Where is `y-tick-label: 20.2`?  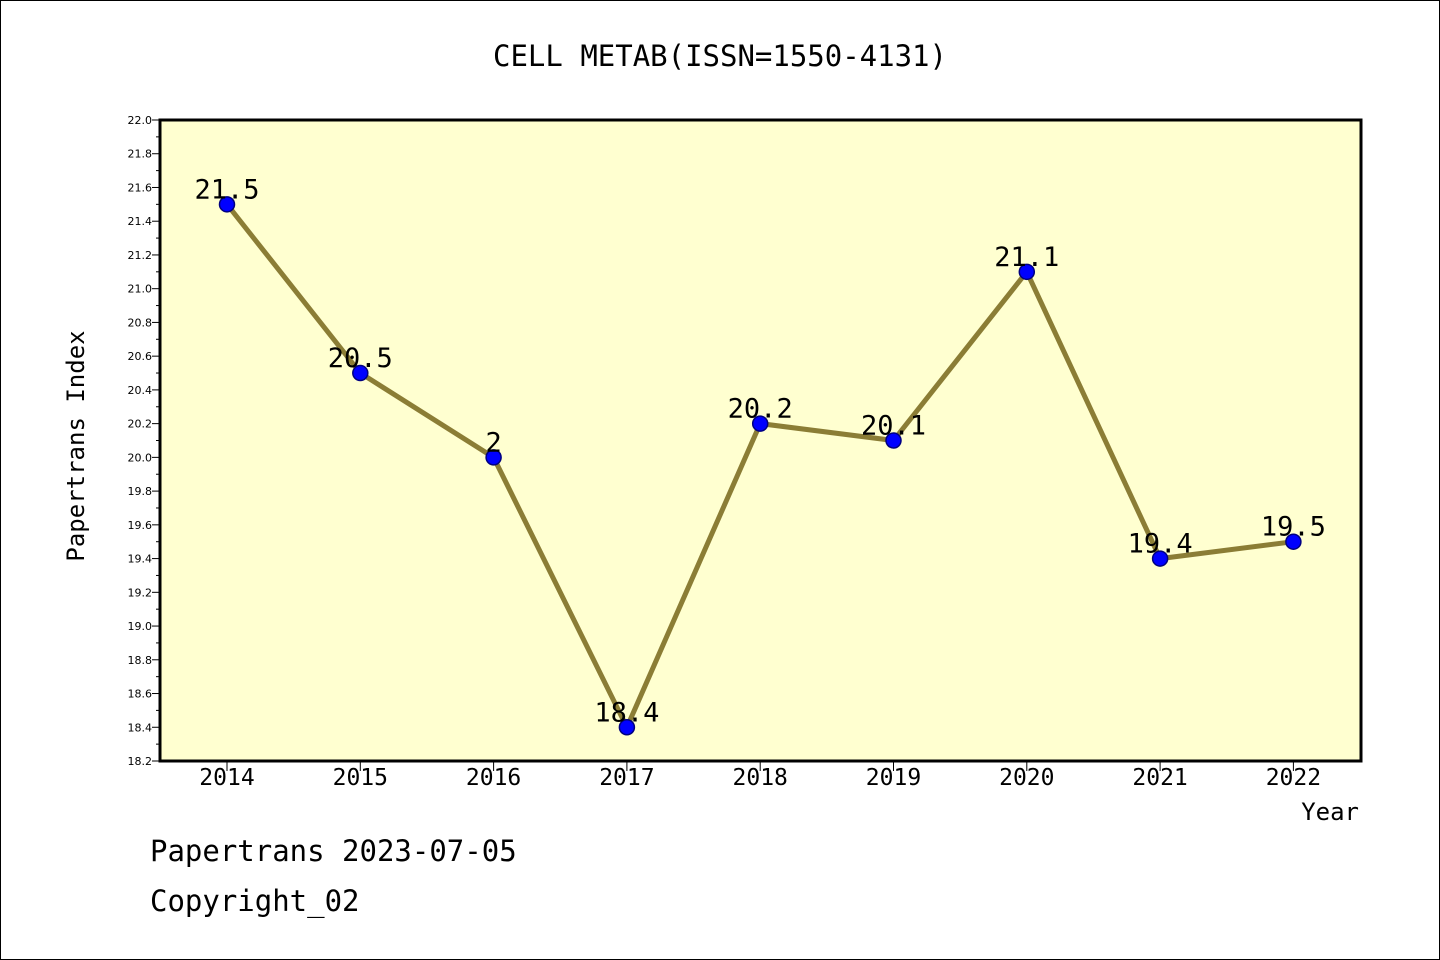 y-tick-label: 20.2 is located at coordinates (140, 424).